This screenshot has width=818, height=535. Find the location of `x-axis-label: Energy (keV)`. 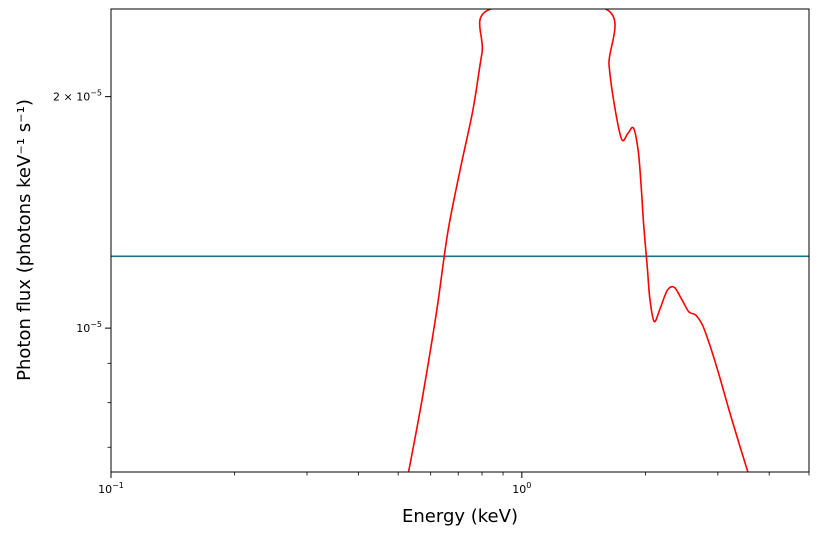

x-axis-label: Energy (keV) is located at coordinates (460, 516).